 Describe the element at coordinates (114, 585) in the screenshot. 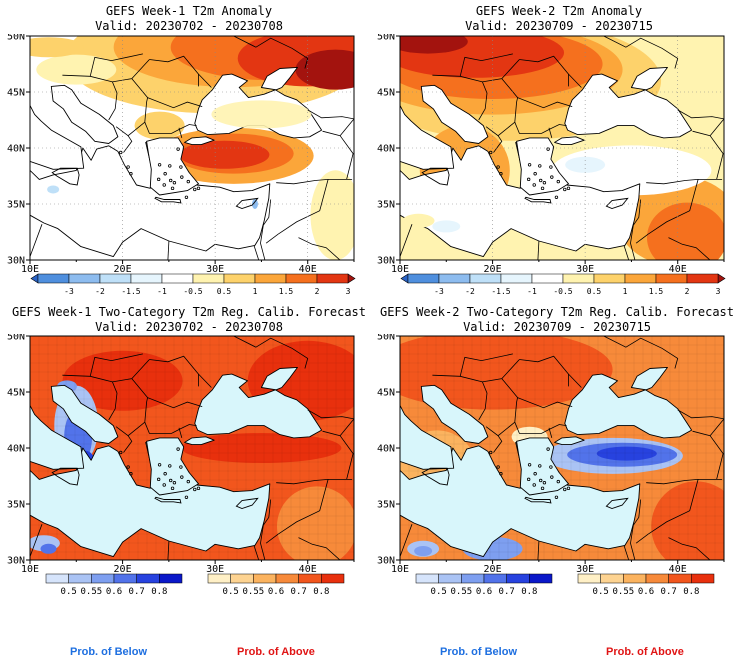

I see `prob-below-colorbar-week1: 0.5 0.55 0.6 0.7 0.8` at that location.